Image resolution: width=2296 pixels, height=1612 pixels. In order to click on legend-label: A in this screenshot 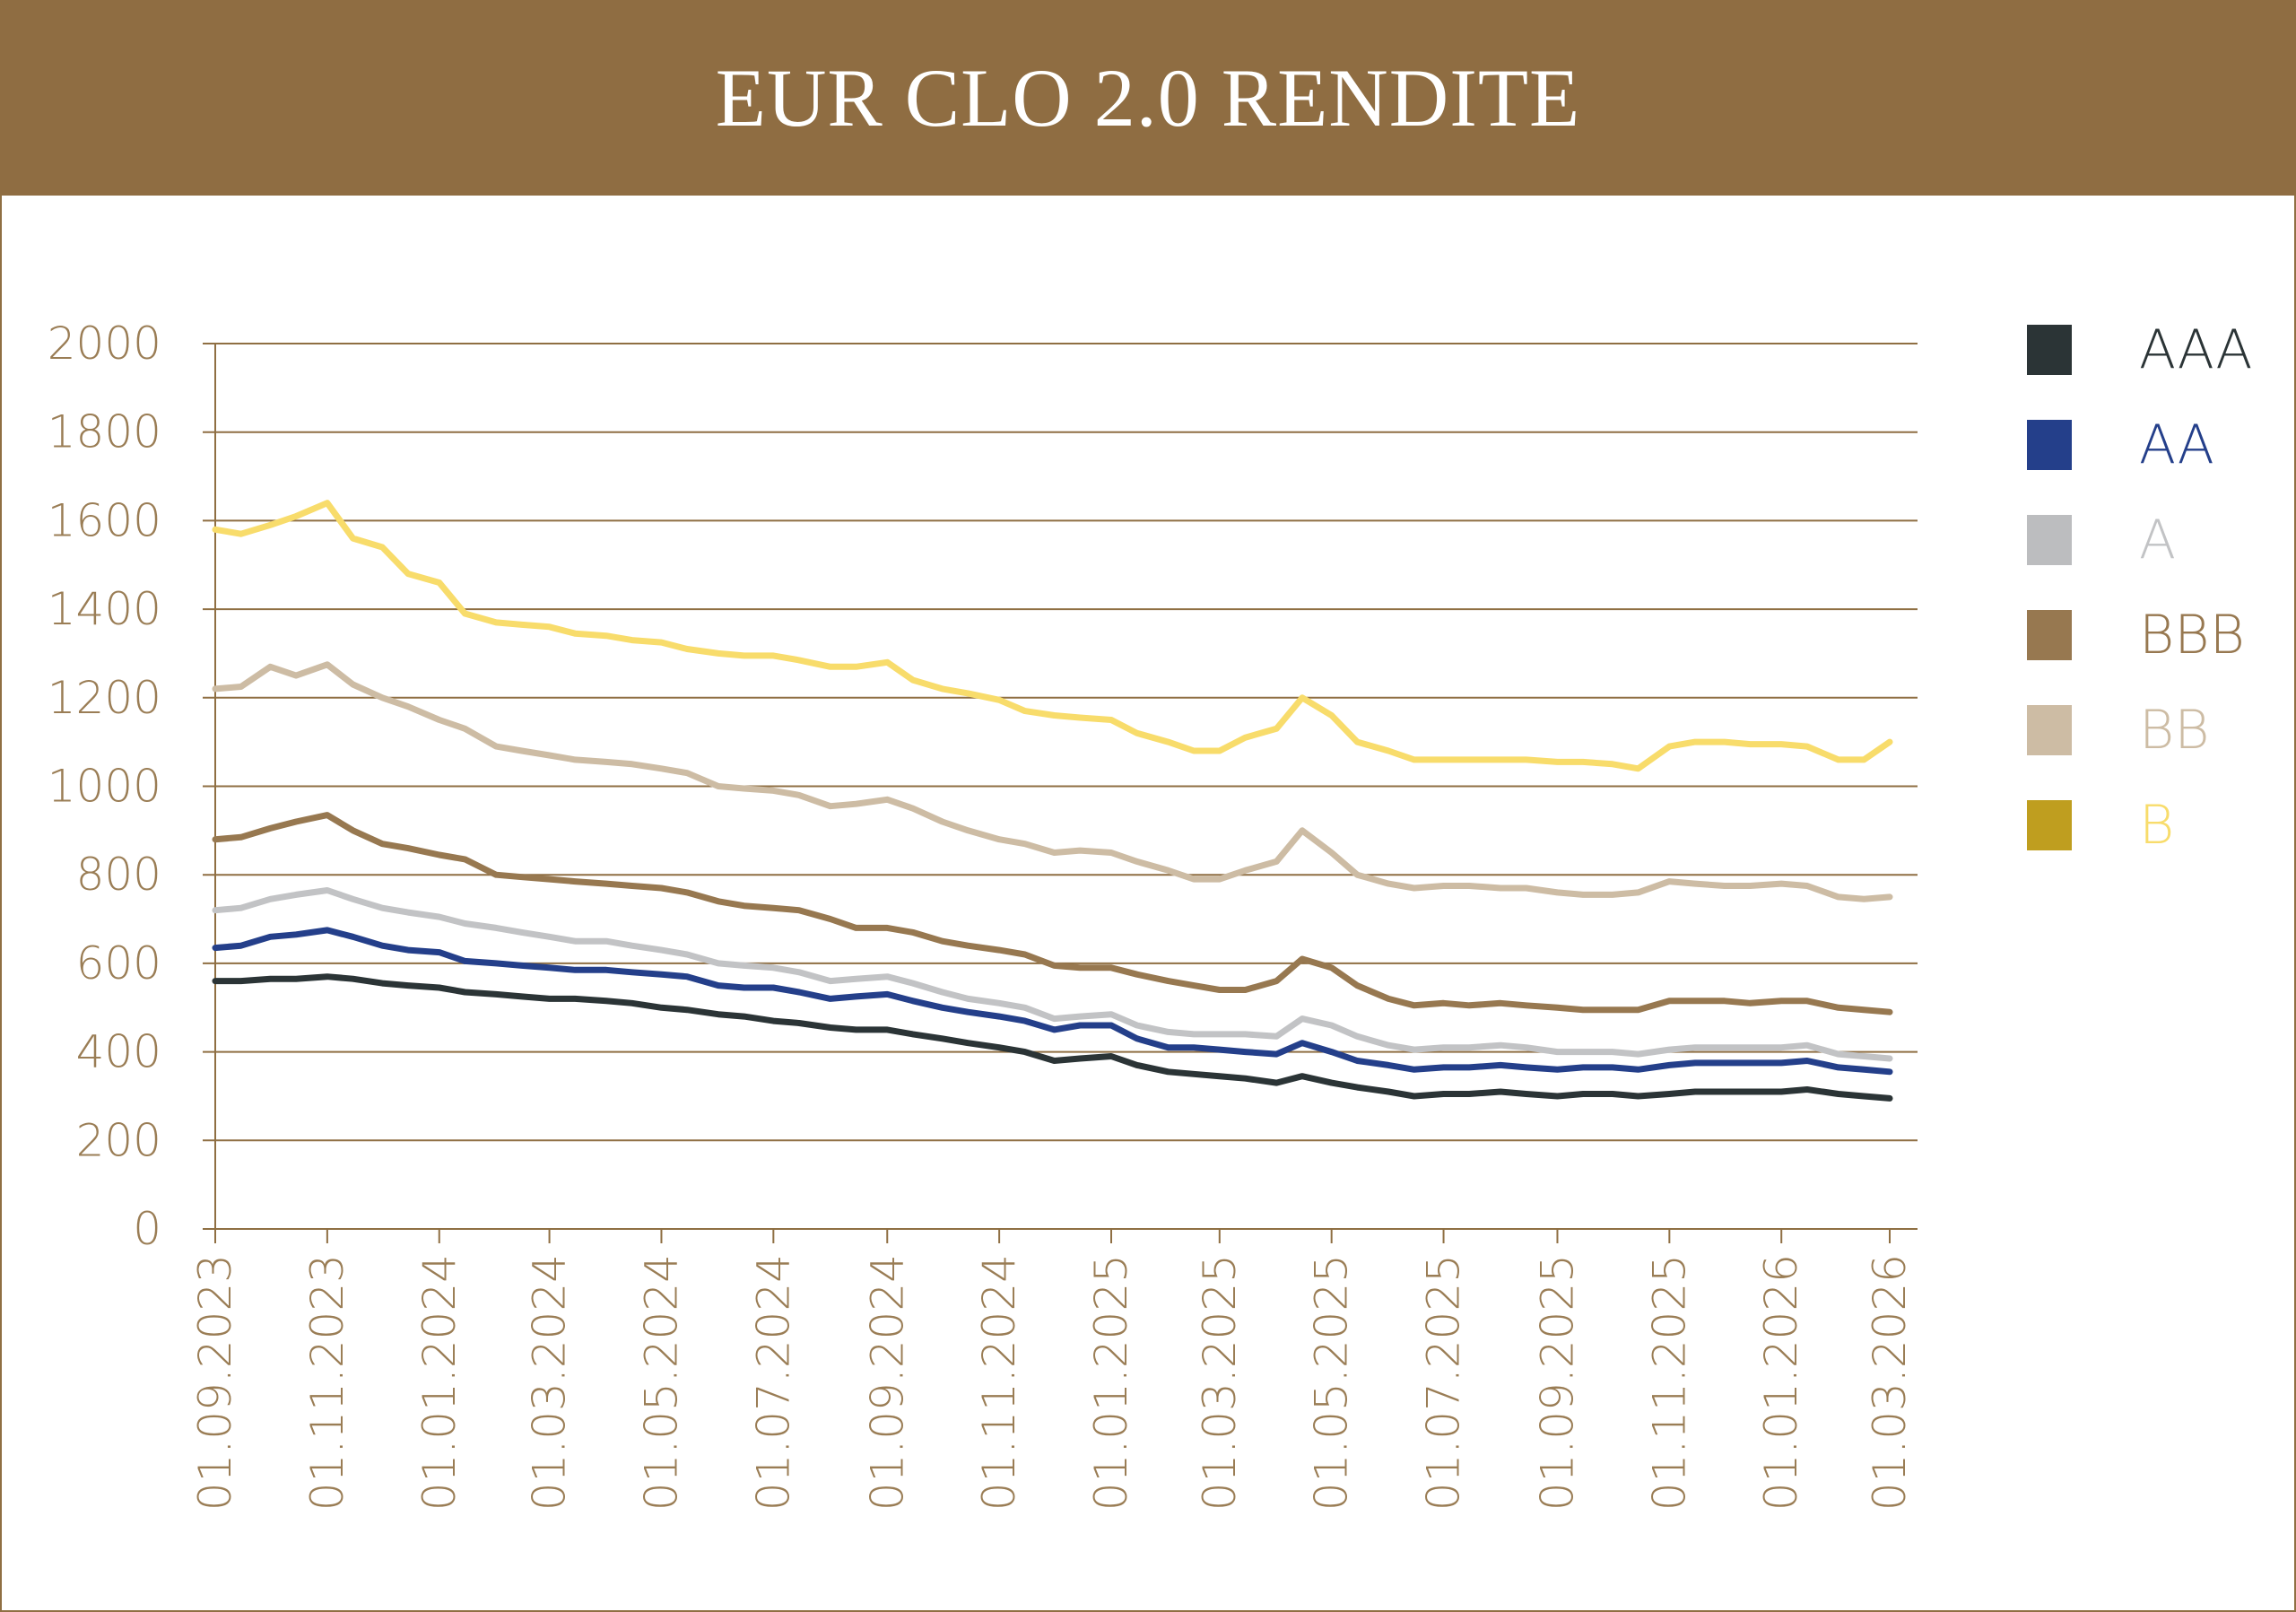, I will do `click(2158, 540)`.